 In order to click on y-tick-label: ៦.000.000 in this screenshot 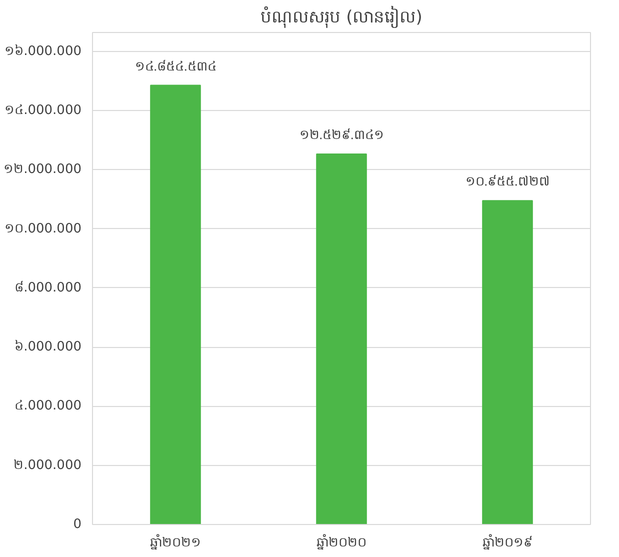, I will do `click(48, 347)`.